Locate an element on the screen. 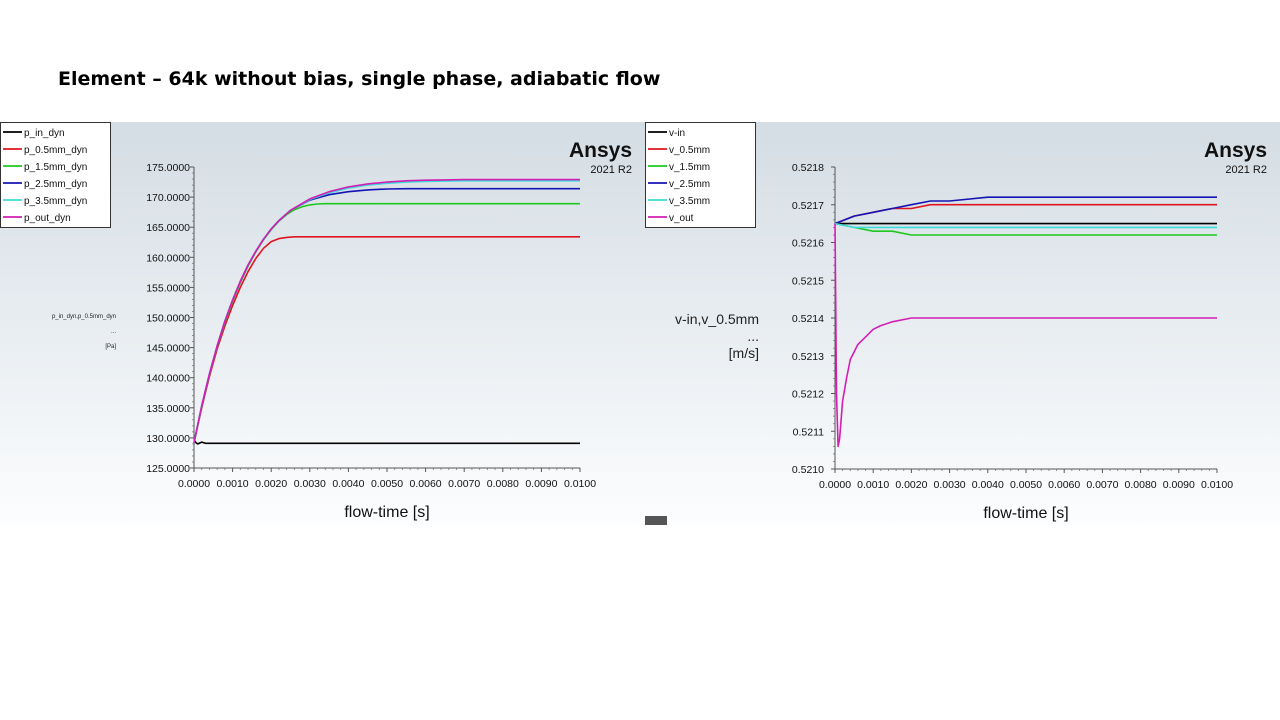 Image resolution: width=1280 pixels, height=720 pixels. y-tick-label: 0.5214 is located at coordinates (808, 319).